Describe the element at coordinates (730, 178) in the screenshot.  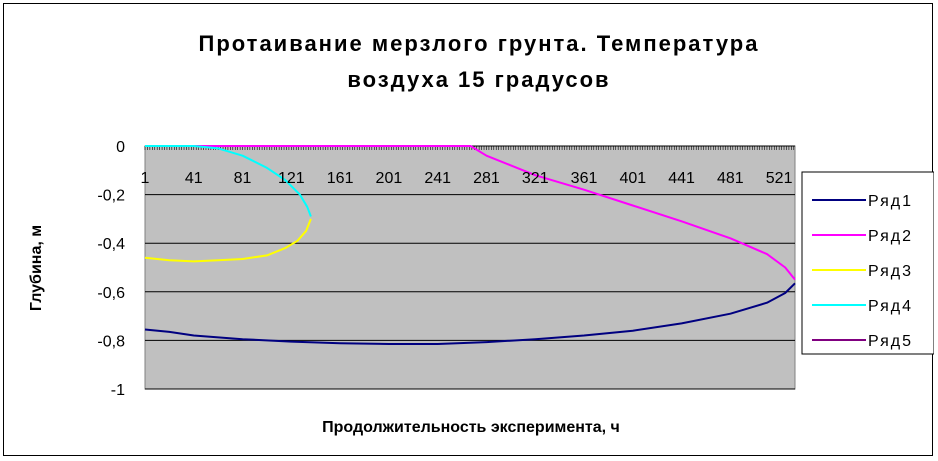
I see `x-tick-label: 481` at that location.